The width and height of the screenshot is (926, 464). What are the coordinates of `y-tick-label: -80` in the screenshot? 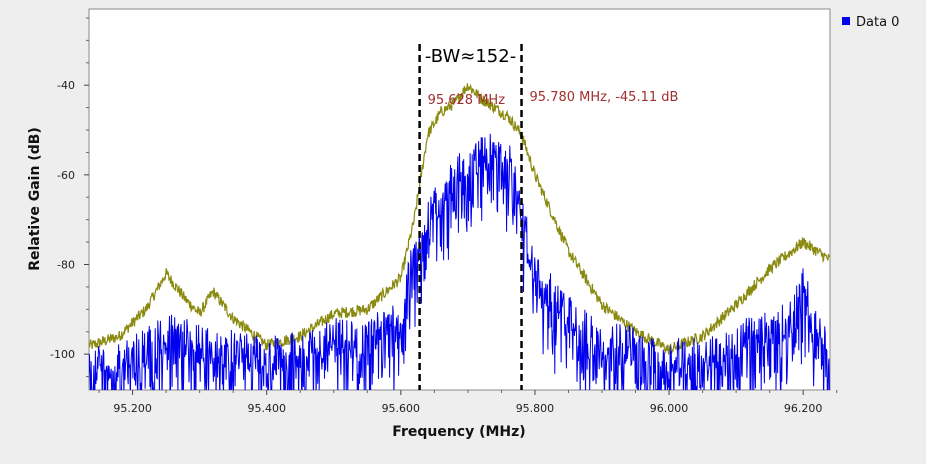 It's located at (66, 264).